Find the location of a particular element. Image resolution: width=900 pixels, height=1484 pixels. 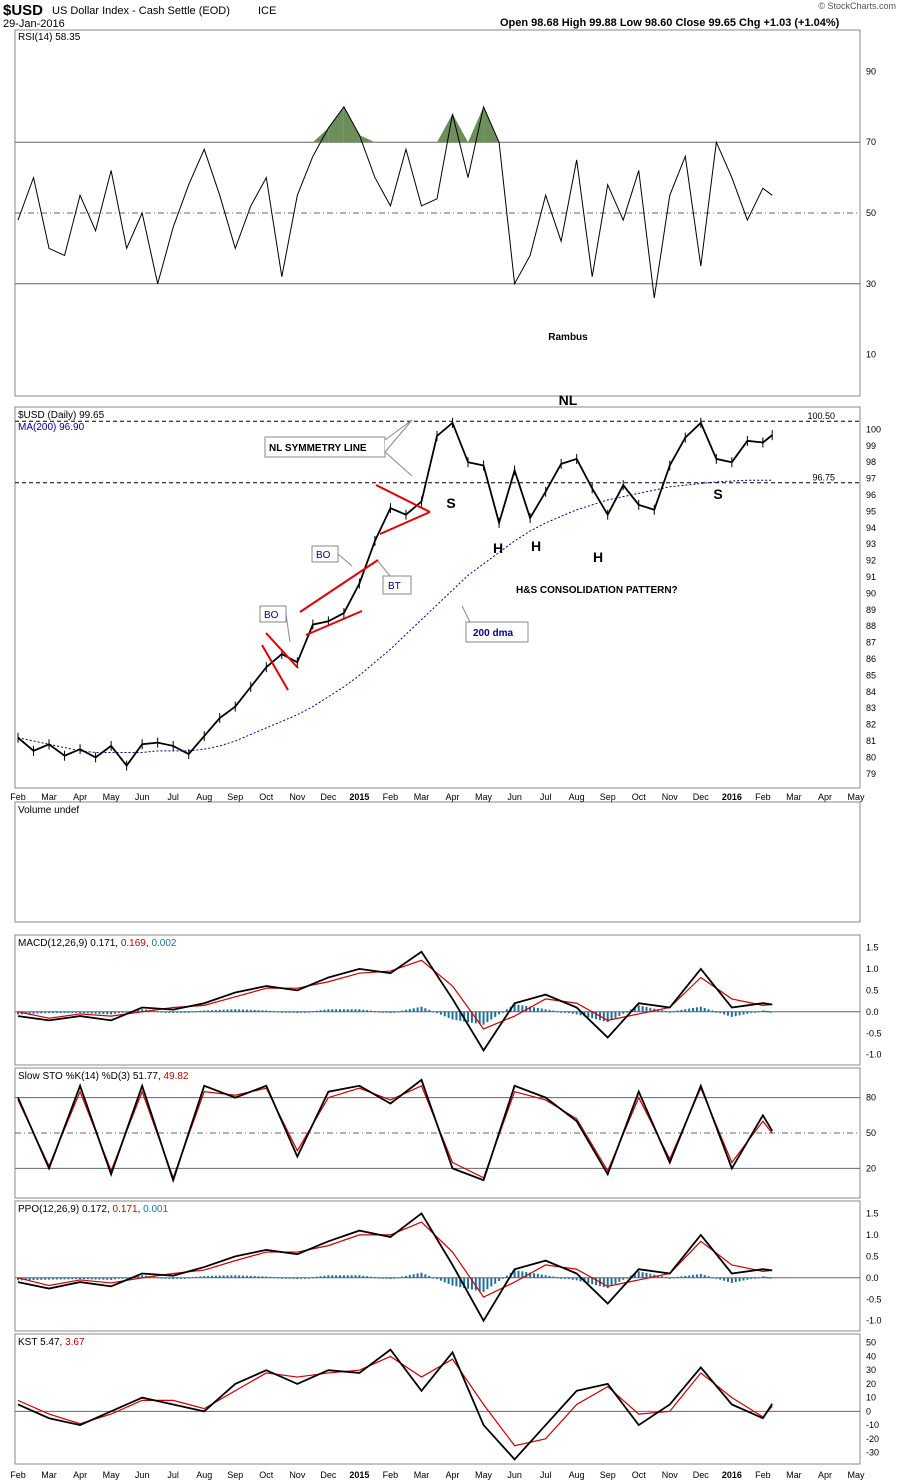

ppo-y-tick: 0.5 is located at coordinates (872, 1256).